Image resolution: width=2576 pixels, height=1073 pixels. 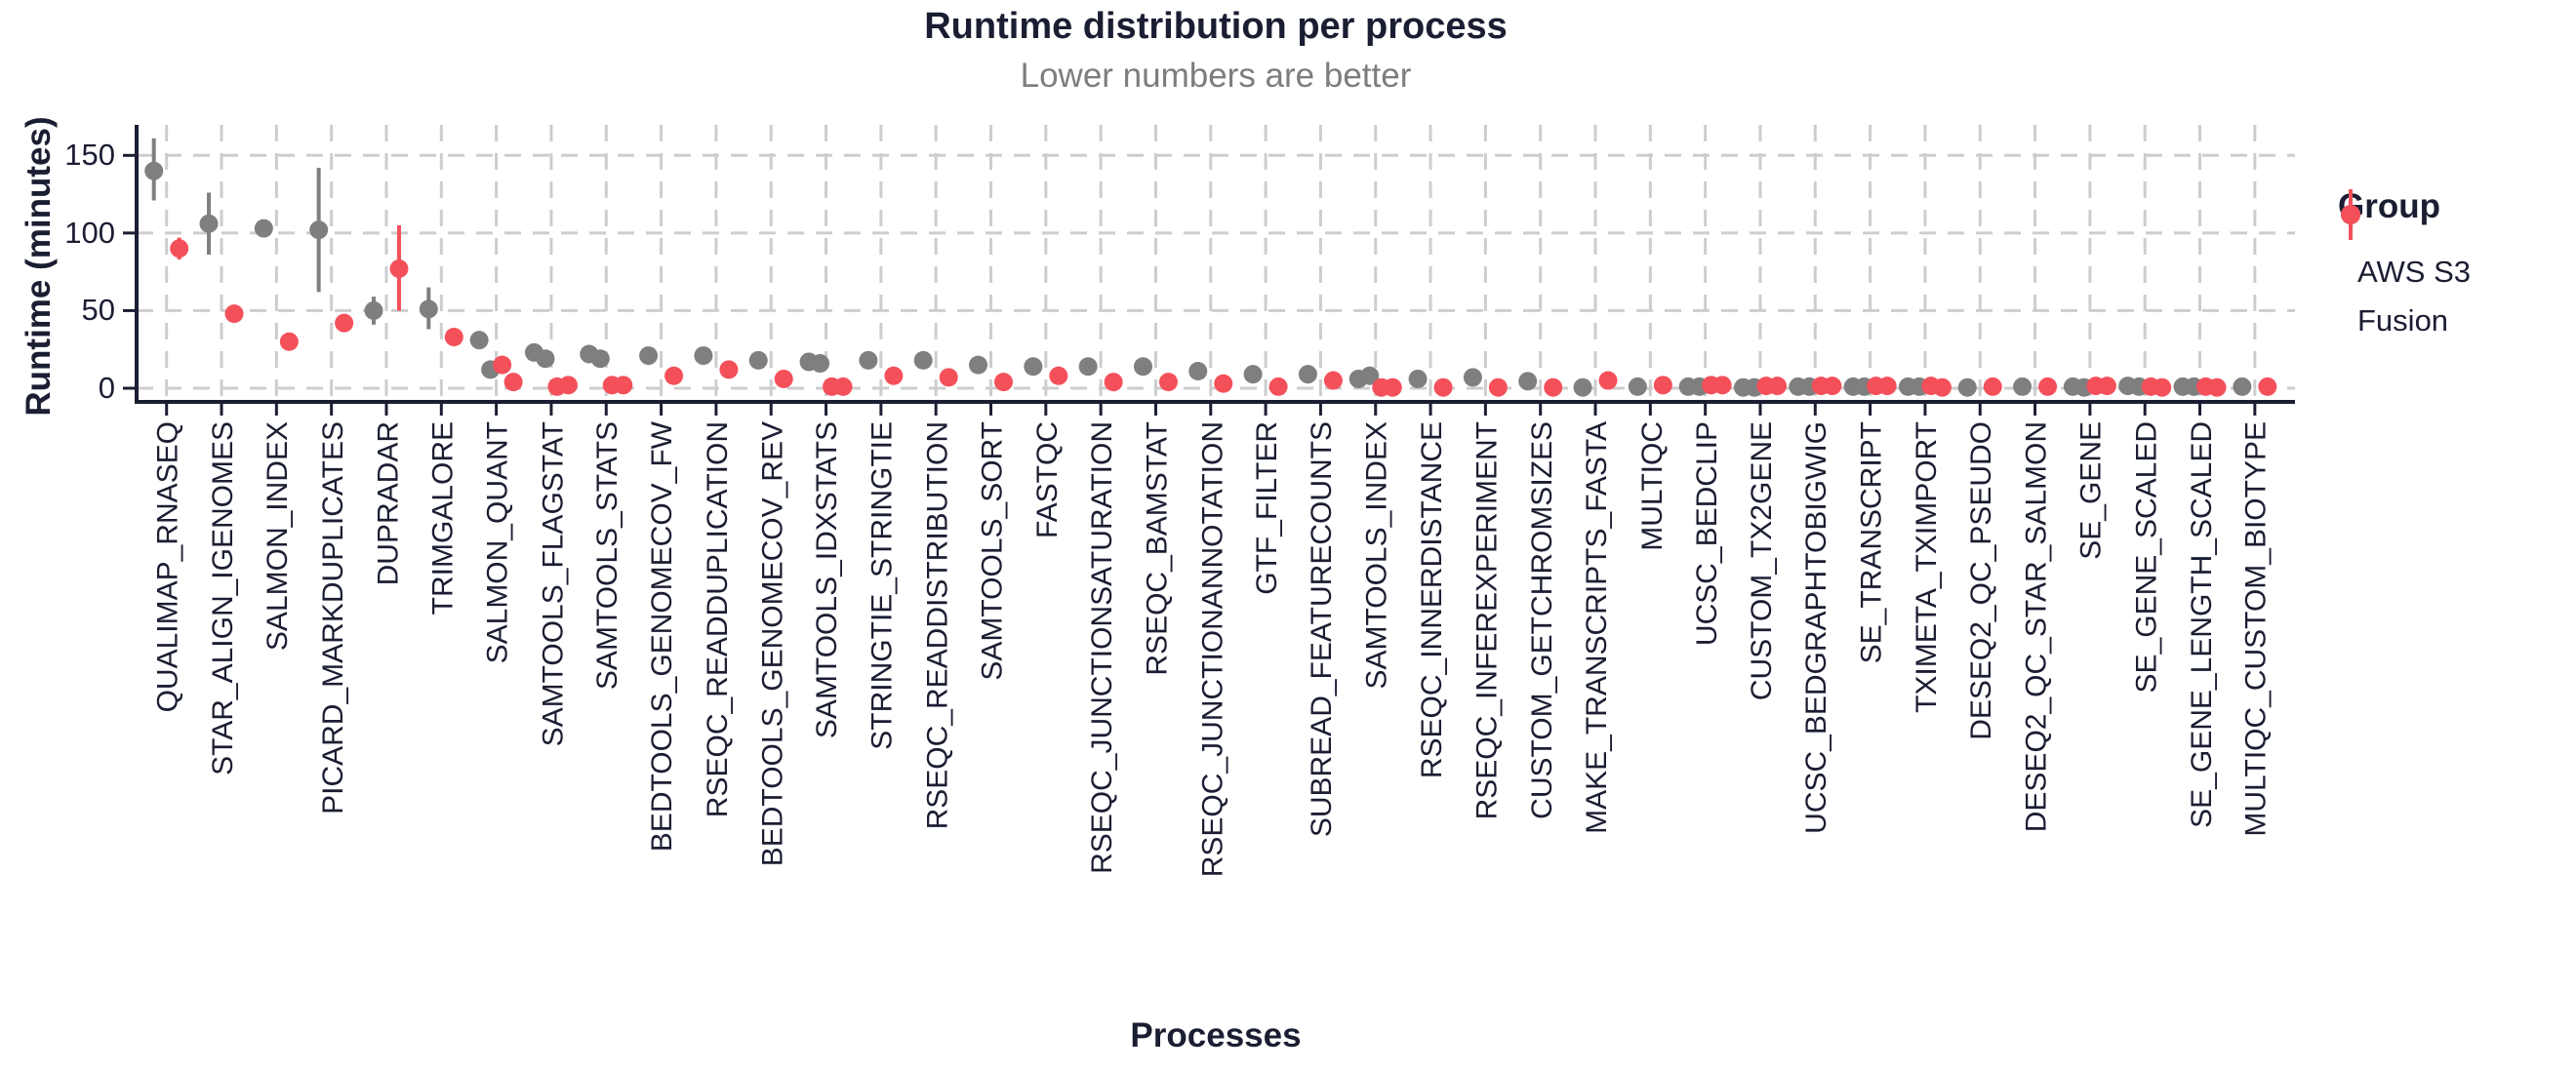 What do you see at coordinates (2256, 629) in the screenshot?
I see `x-tick-label: MULTIQC_CUSTOM_BIOTYPE` at bounding box center [2256, 629].